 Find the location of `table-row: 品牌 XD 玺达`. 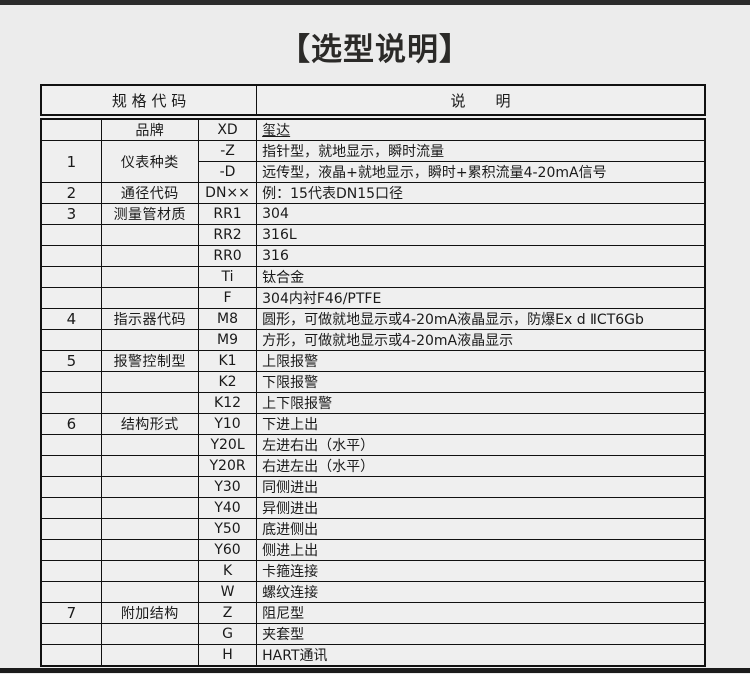

table-row: 品牌 XD 玺达 is located at coordinates (373, 128).